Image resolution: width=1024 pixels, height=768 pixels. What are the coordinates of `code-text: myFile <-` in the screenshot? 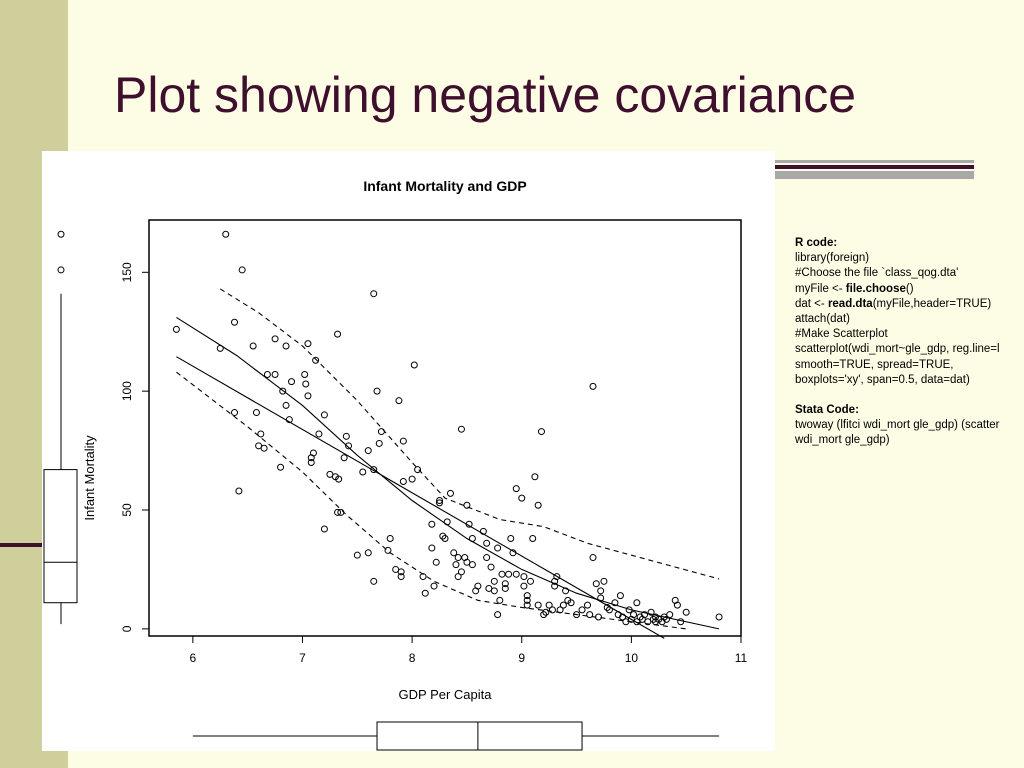 It's located at (820, 288).